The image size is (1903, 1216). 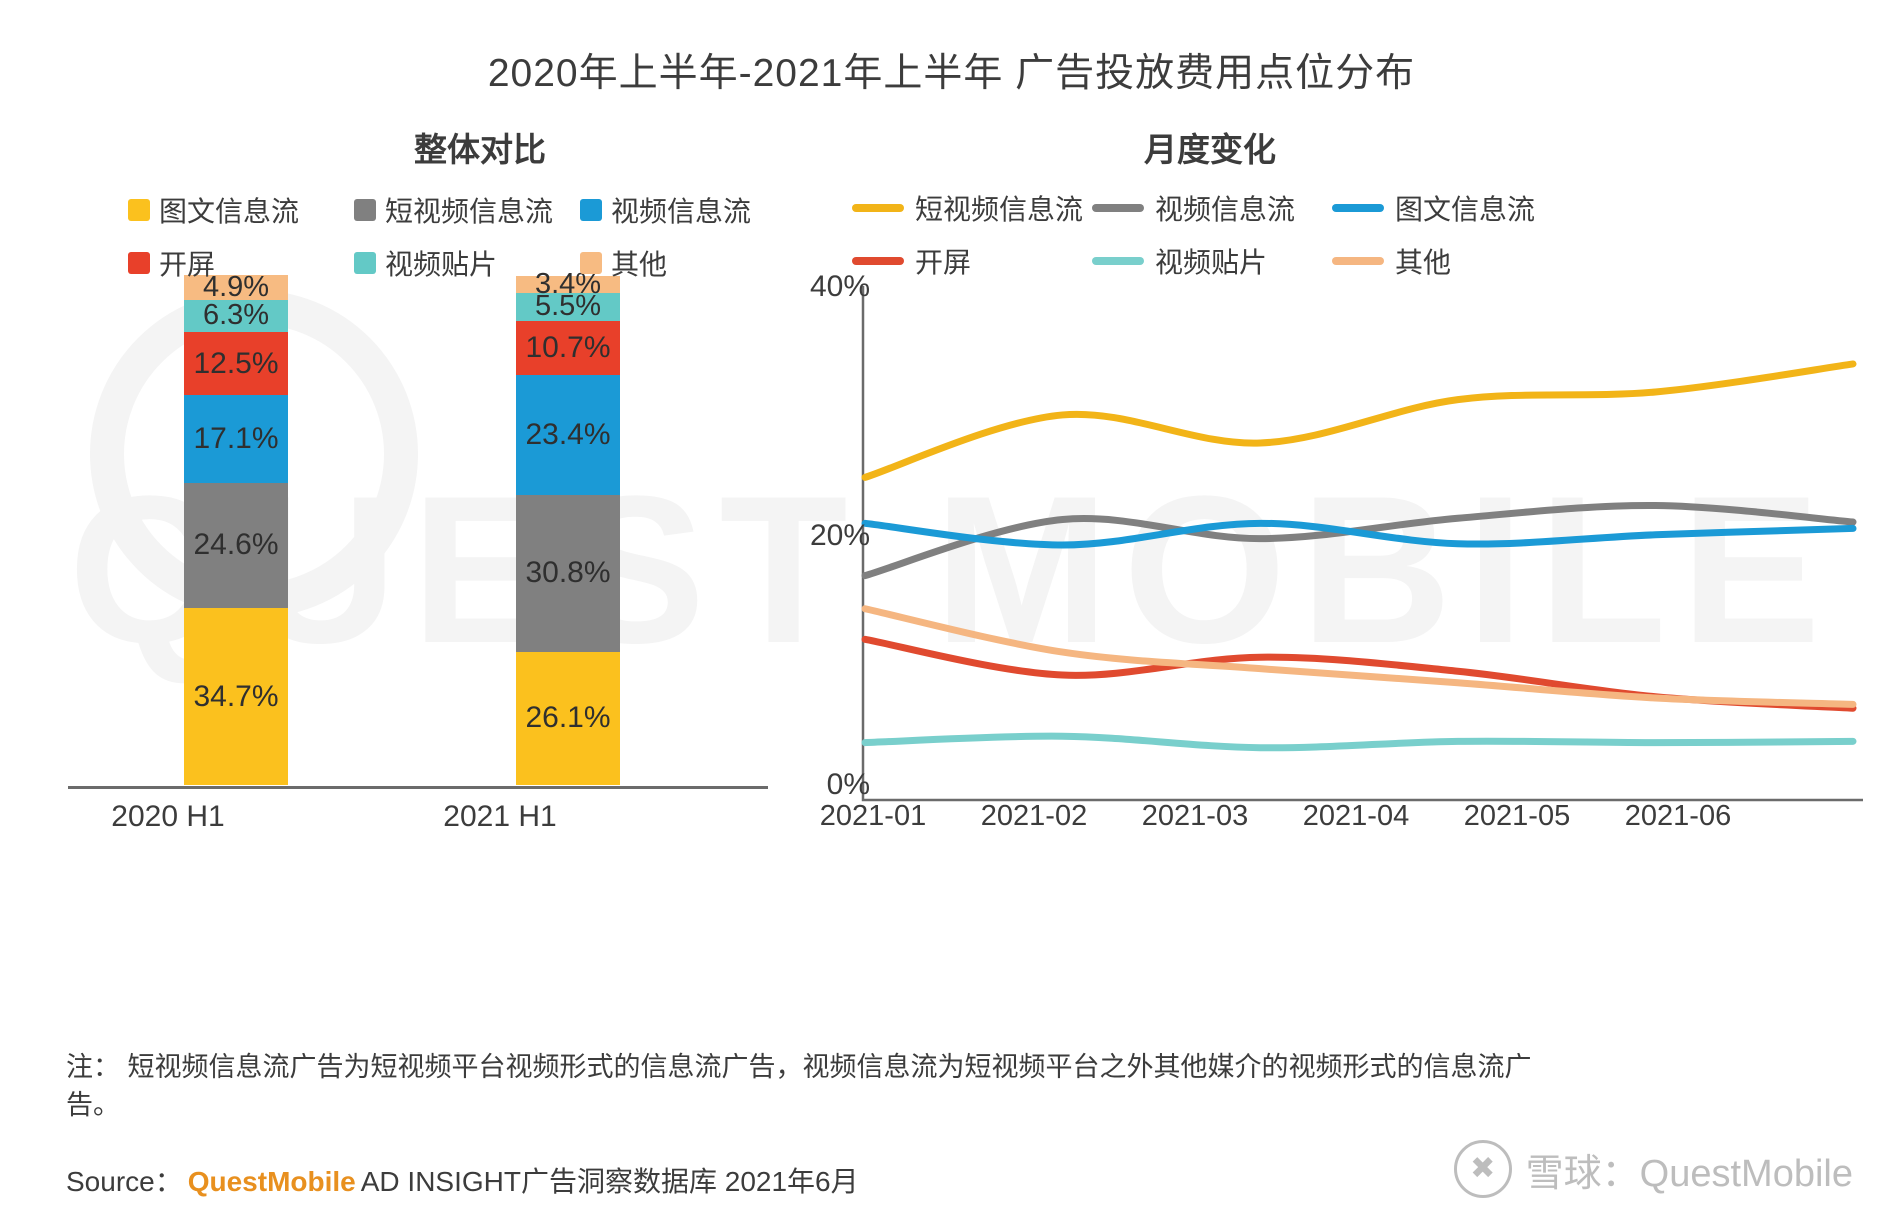 I want to click on legend-row-1: 短视频信息流 视频信息流 图文信息流, so click(x=1212, y=208).